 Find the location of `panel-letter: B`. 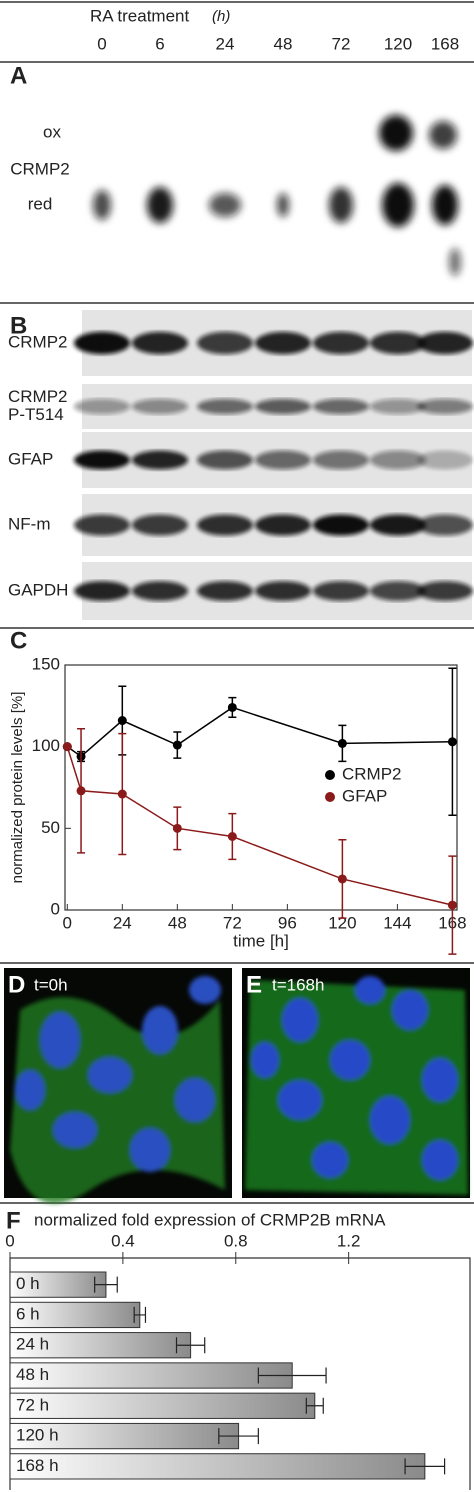

panel-letter: B is located at coordinates (18, 325).